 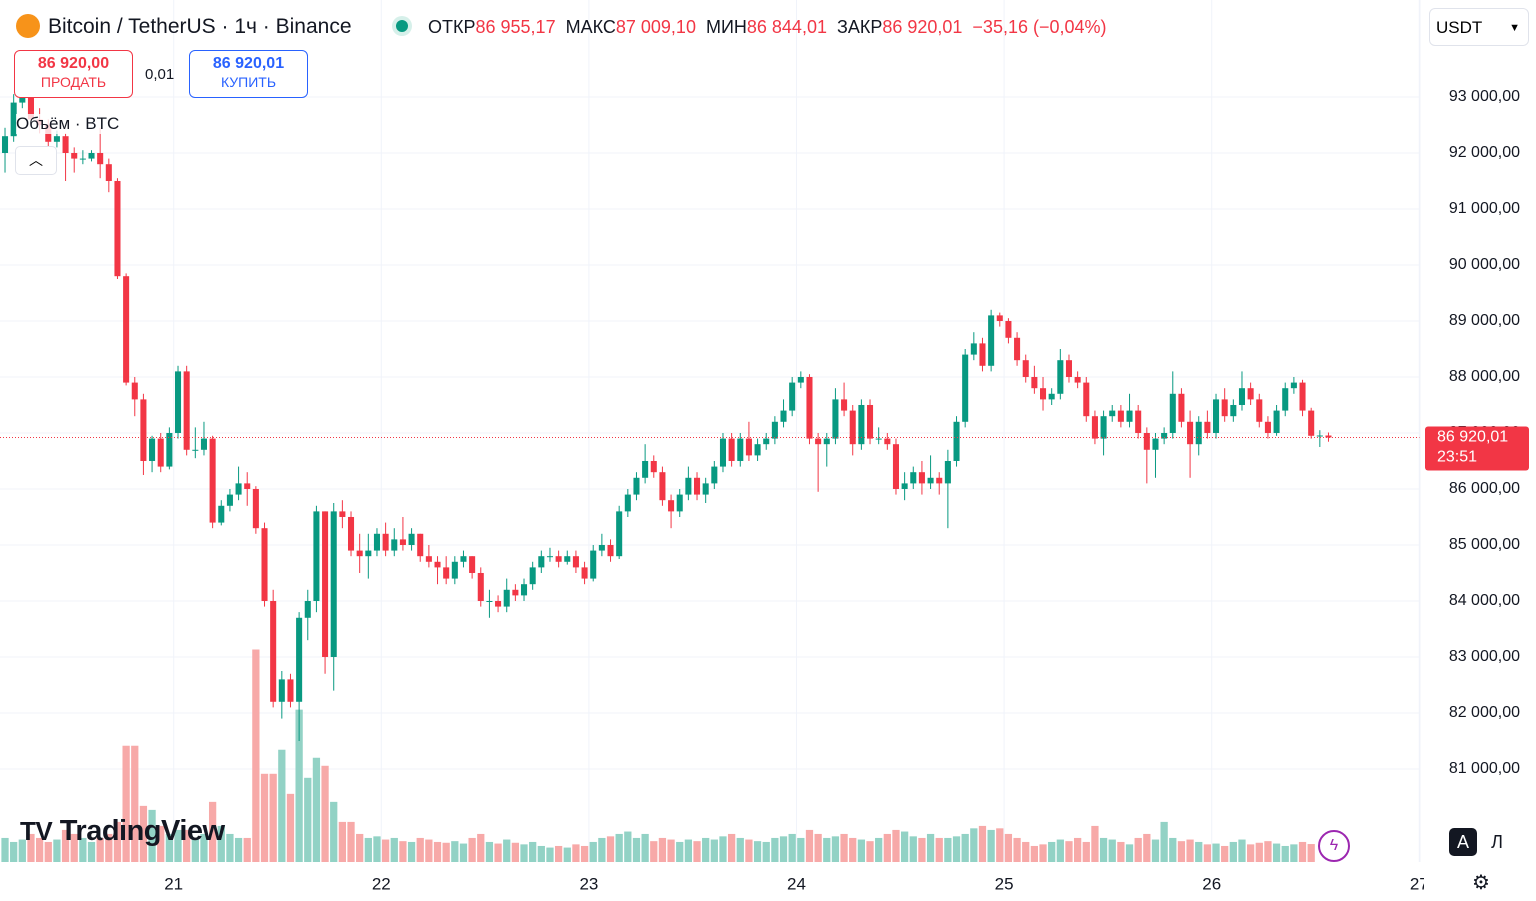 I want to click on y-tick-label: 82 000,00, so click(x=1484, y=712).